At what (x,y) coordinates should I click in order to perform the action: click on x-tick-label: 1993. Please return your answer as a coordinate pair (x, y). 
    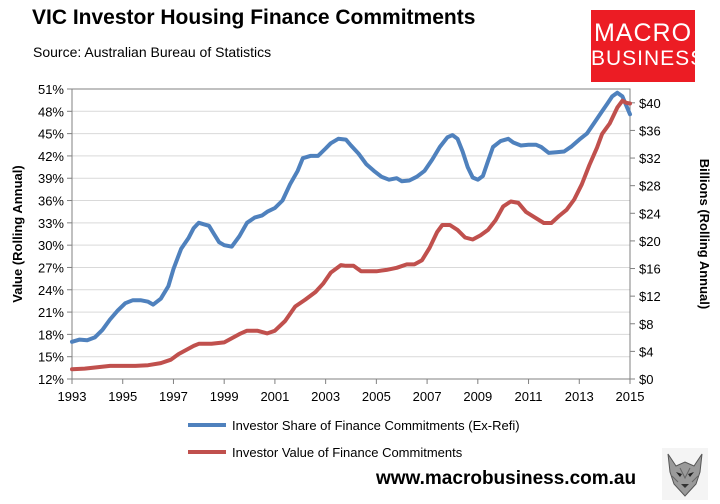
    Looking at the image, I should click on (72, 396).